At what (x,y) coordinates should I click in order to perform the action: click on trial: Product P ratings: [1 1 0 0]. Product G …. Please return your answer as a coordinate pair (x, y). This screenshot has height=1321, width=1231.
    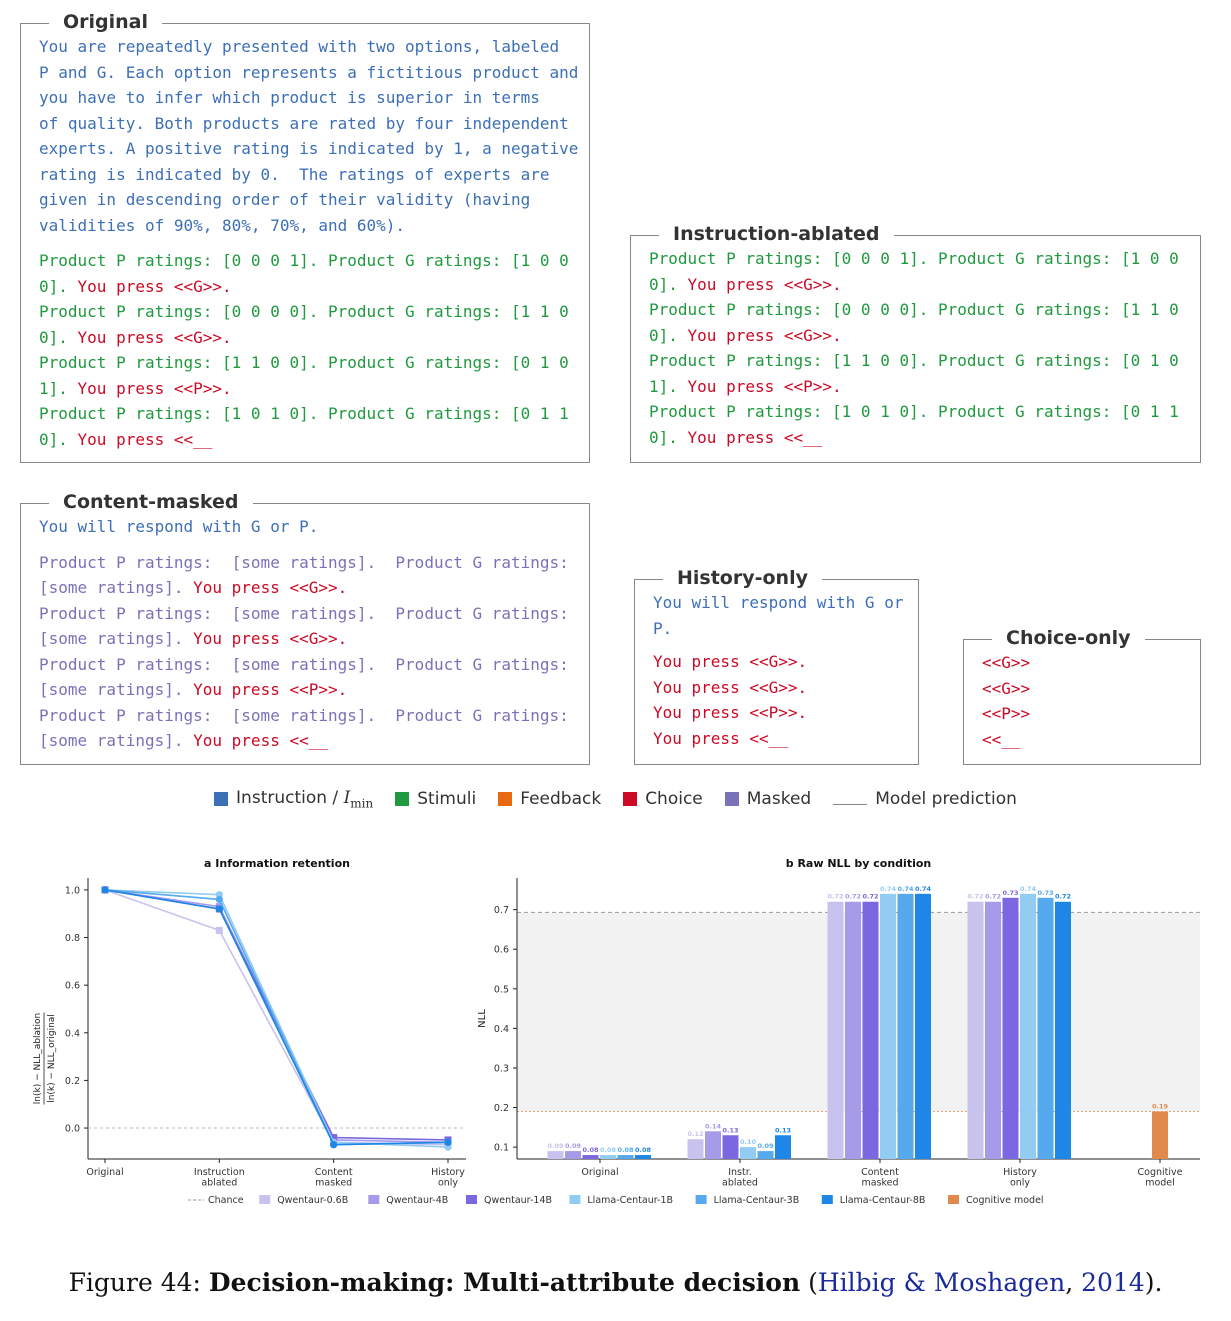
    Looking at the image, I should click on (308, 375).